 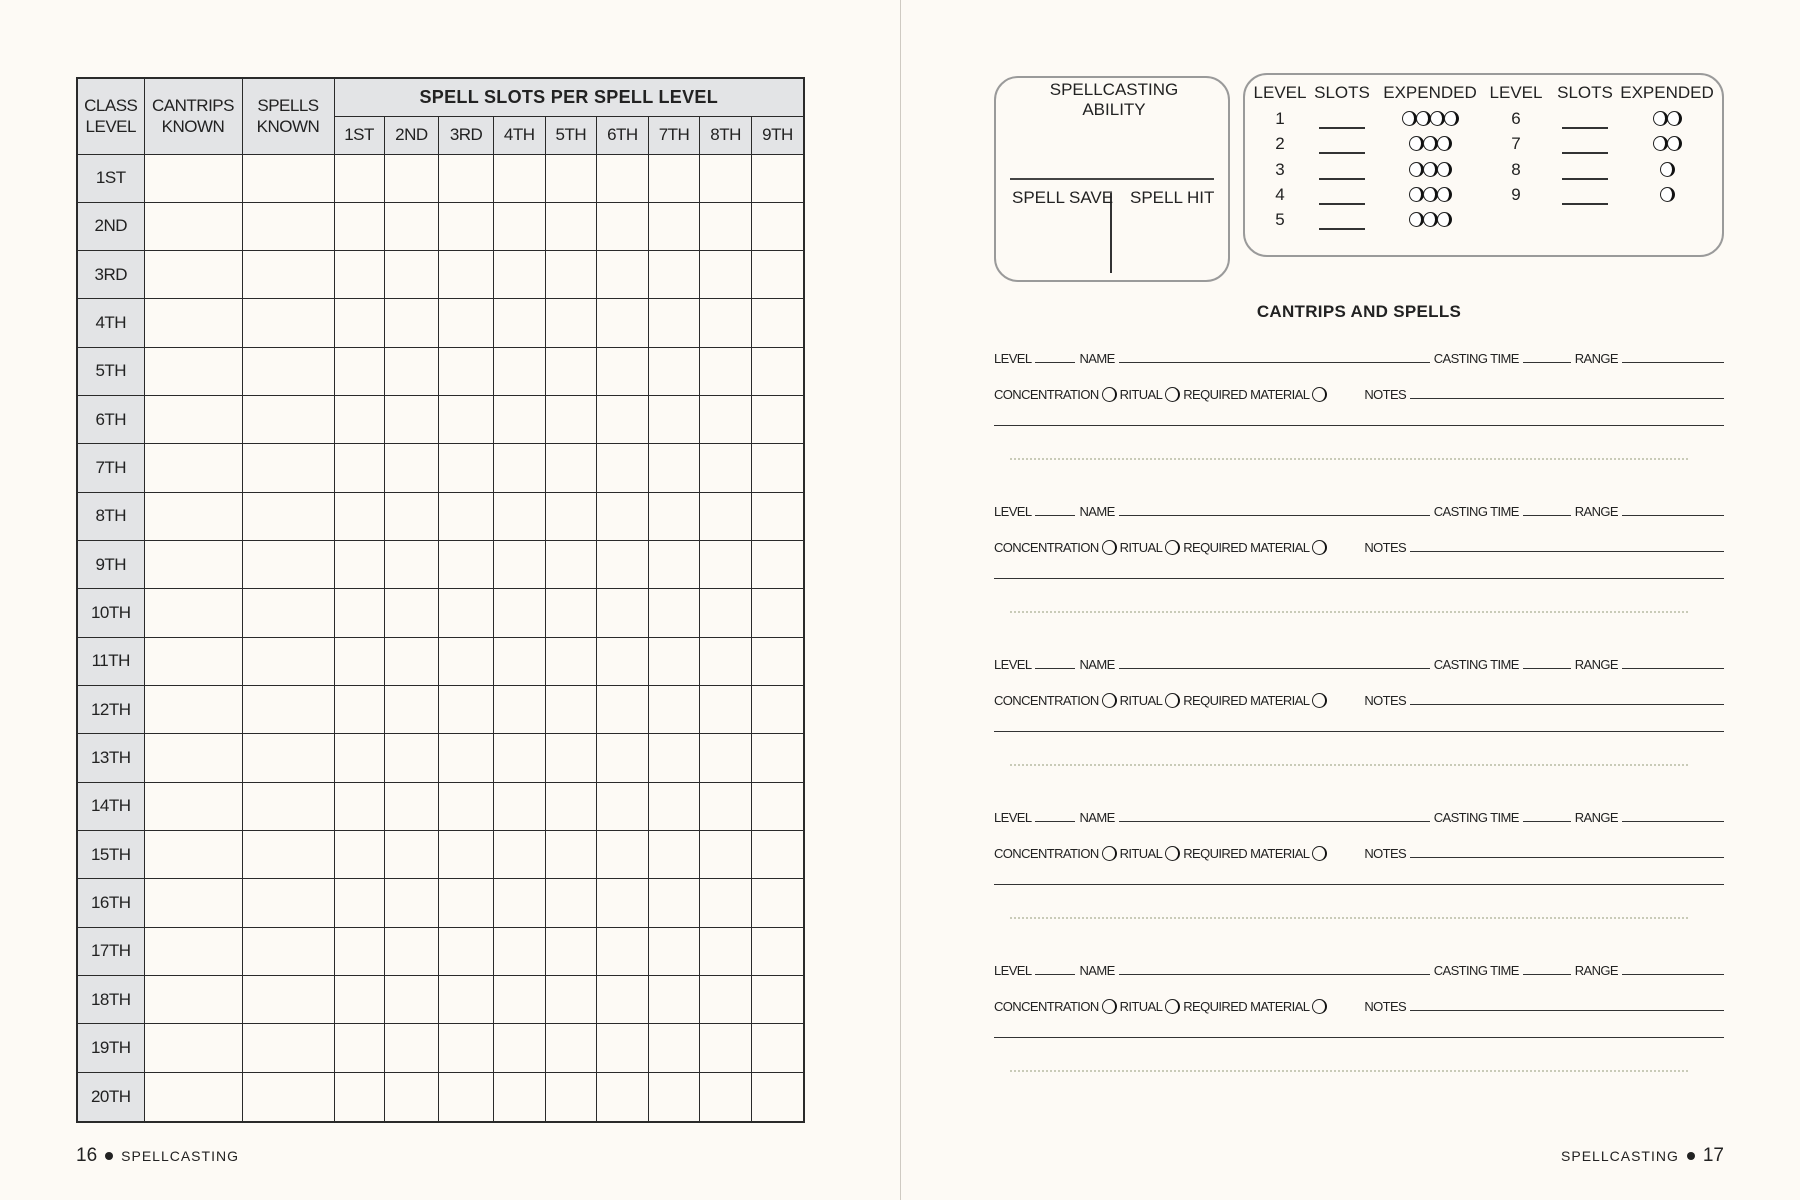 I want to click on level-field, so click(x=1055, y=974).